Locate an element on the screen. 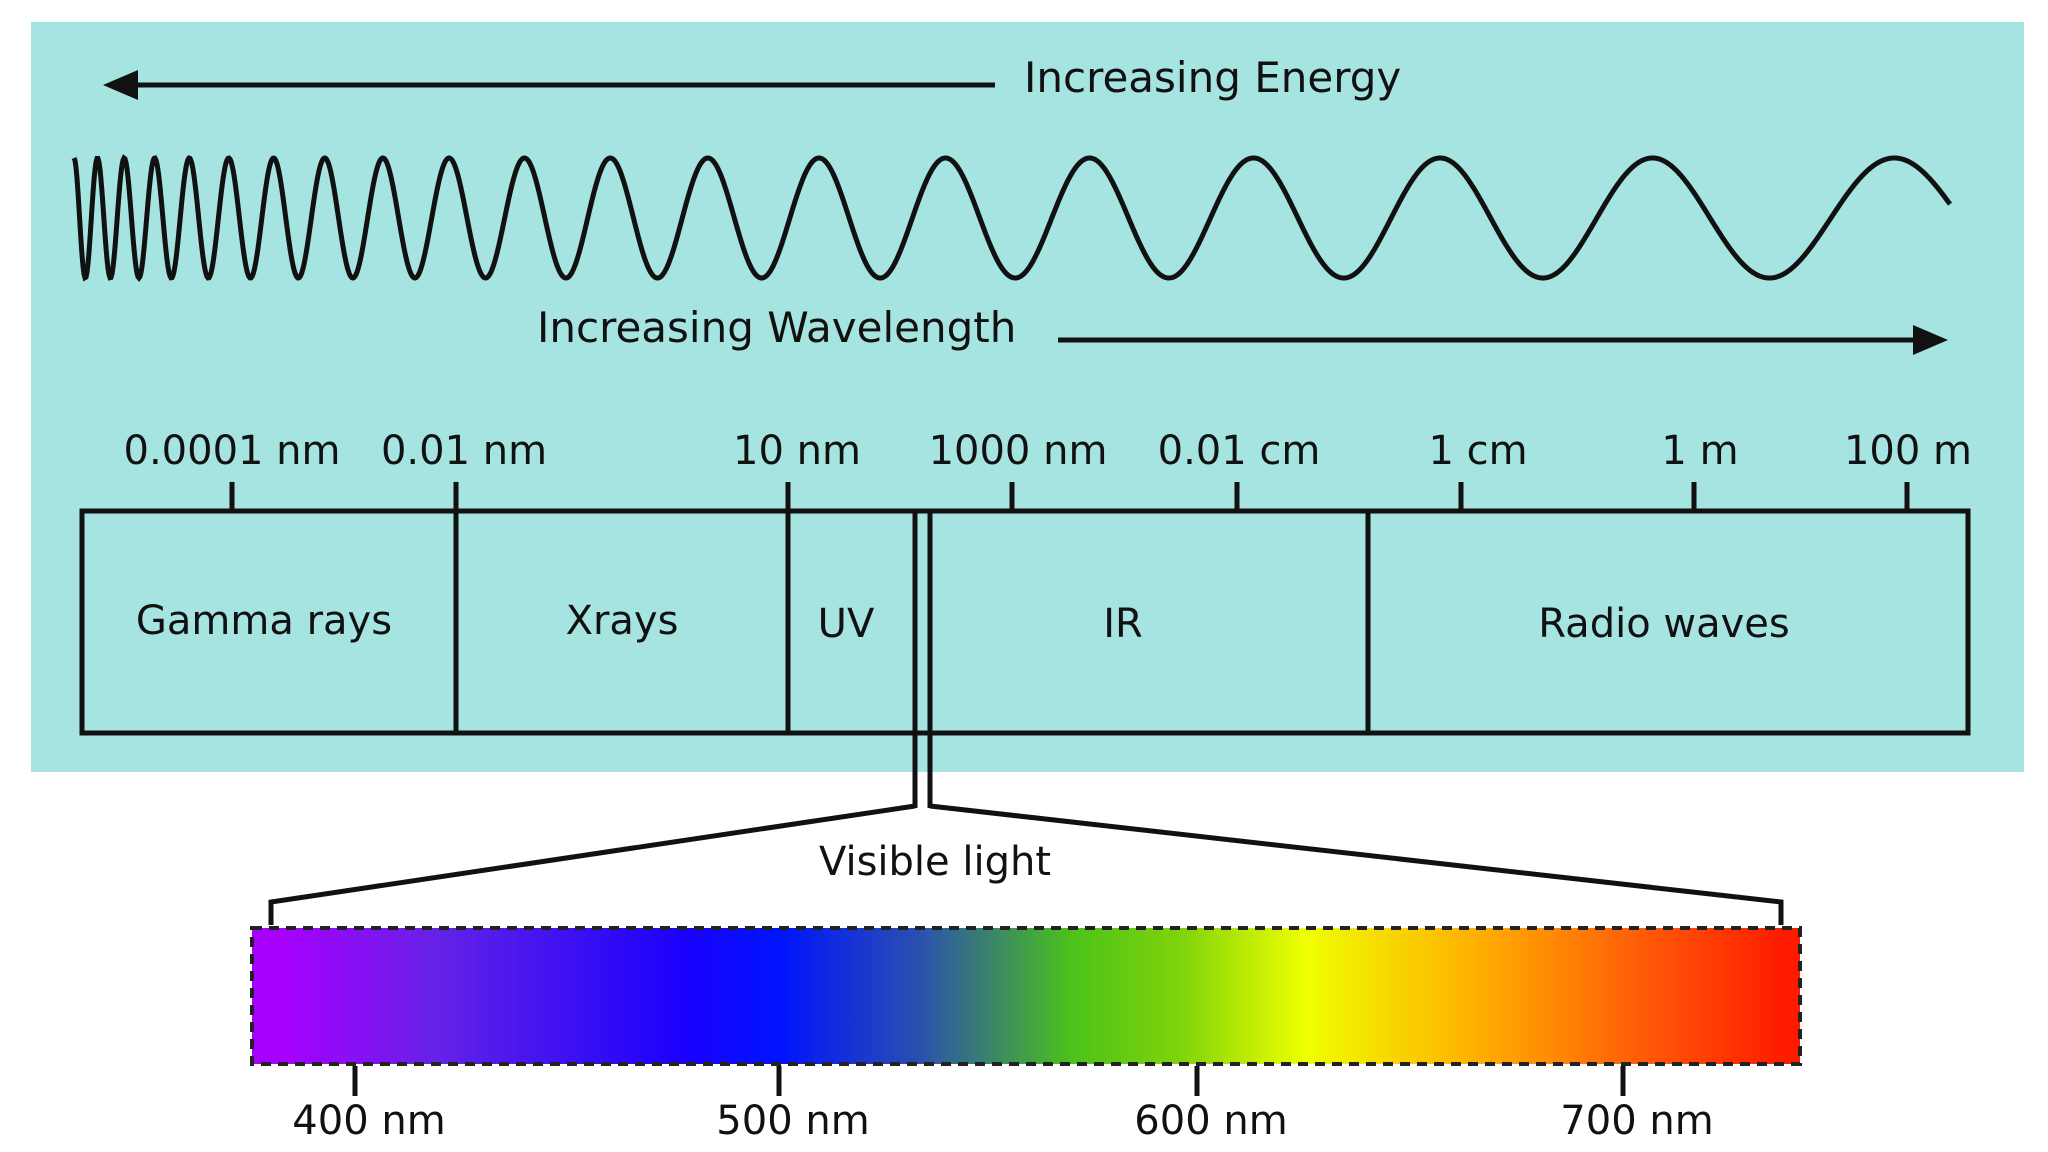  band-label-uv: UV is located at coordinates (846, 624).